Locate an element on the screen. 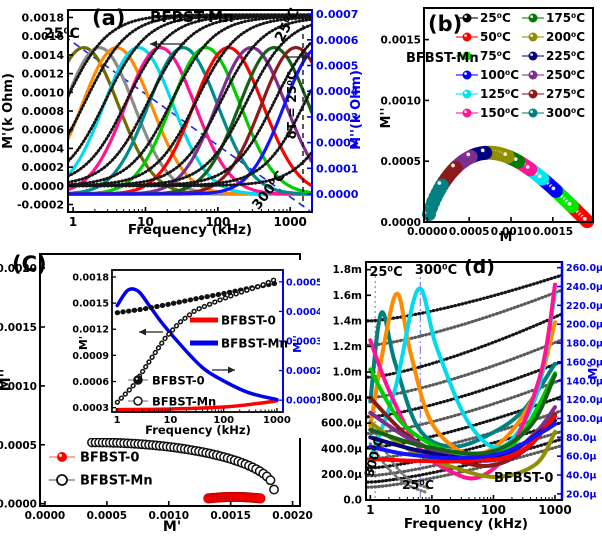 This screenshot has width=602, height=538. y-right-tick-label: 80.0μ is located at coordinates (581, 438).